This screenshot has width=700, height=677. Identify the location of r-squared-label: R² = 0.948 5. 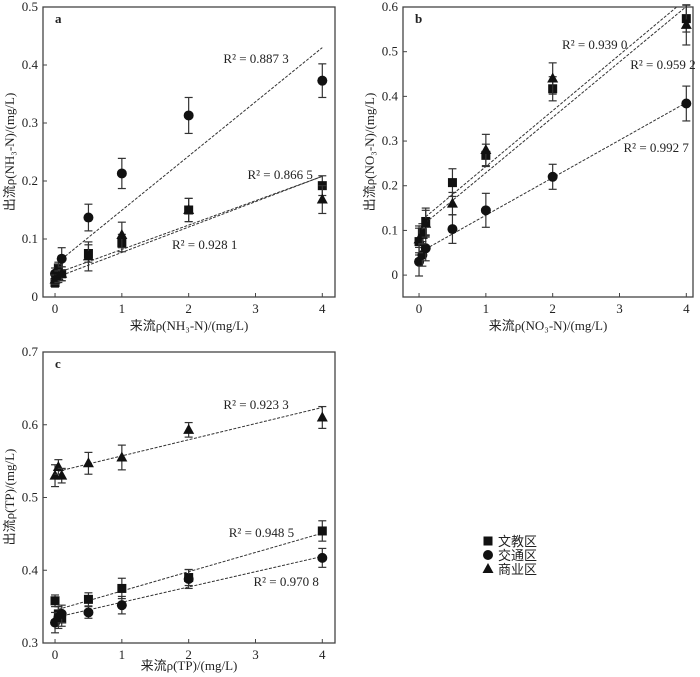
(261, 532).